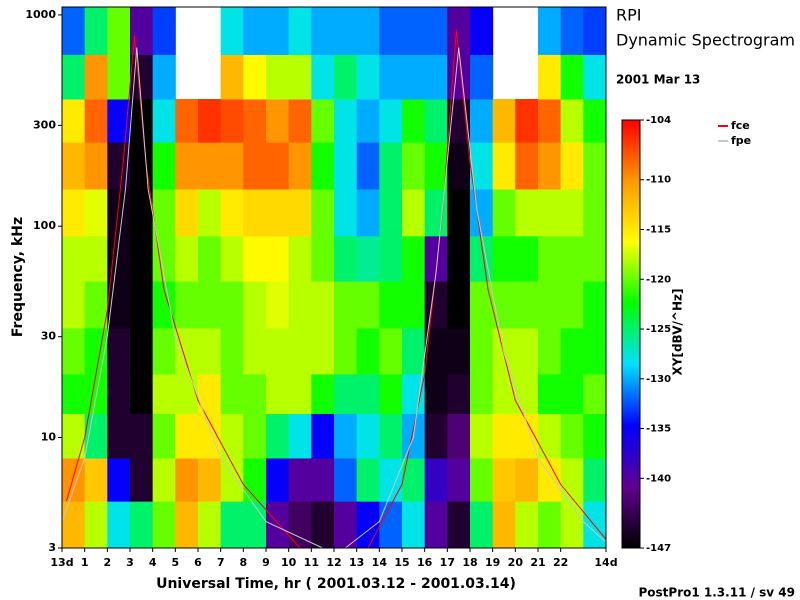  What do you see at coordinates (49, 437) in the screenshot?
I see `y-tick-label: 10` at bounding box center [49, 437].